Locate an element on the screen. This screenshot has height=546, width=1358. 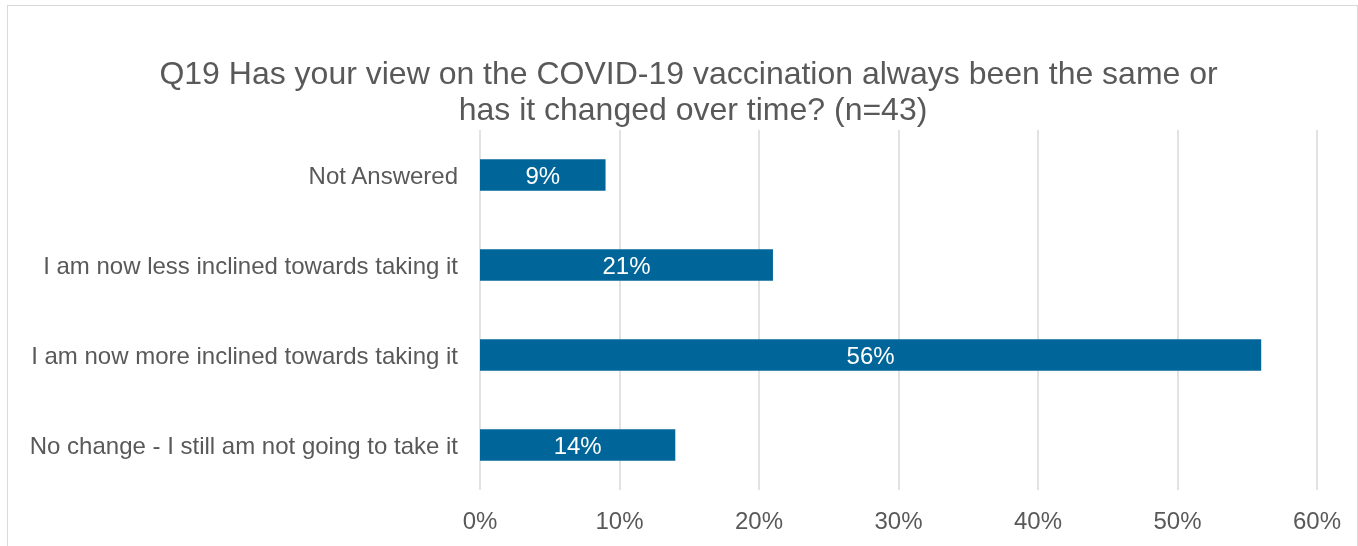
y-tick-label: Not Answered is located at coordinates (383, 175).